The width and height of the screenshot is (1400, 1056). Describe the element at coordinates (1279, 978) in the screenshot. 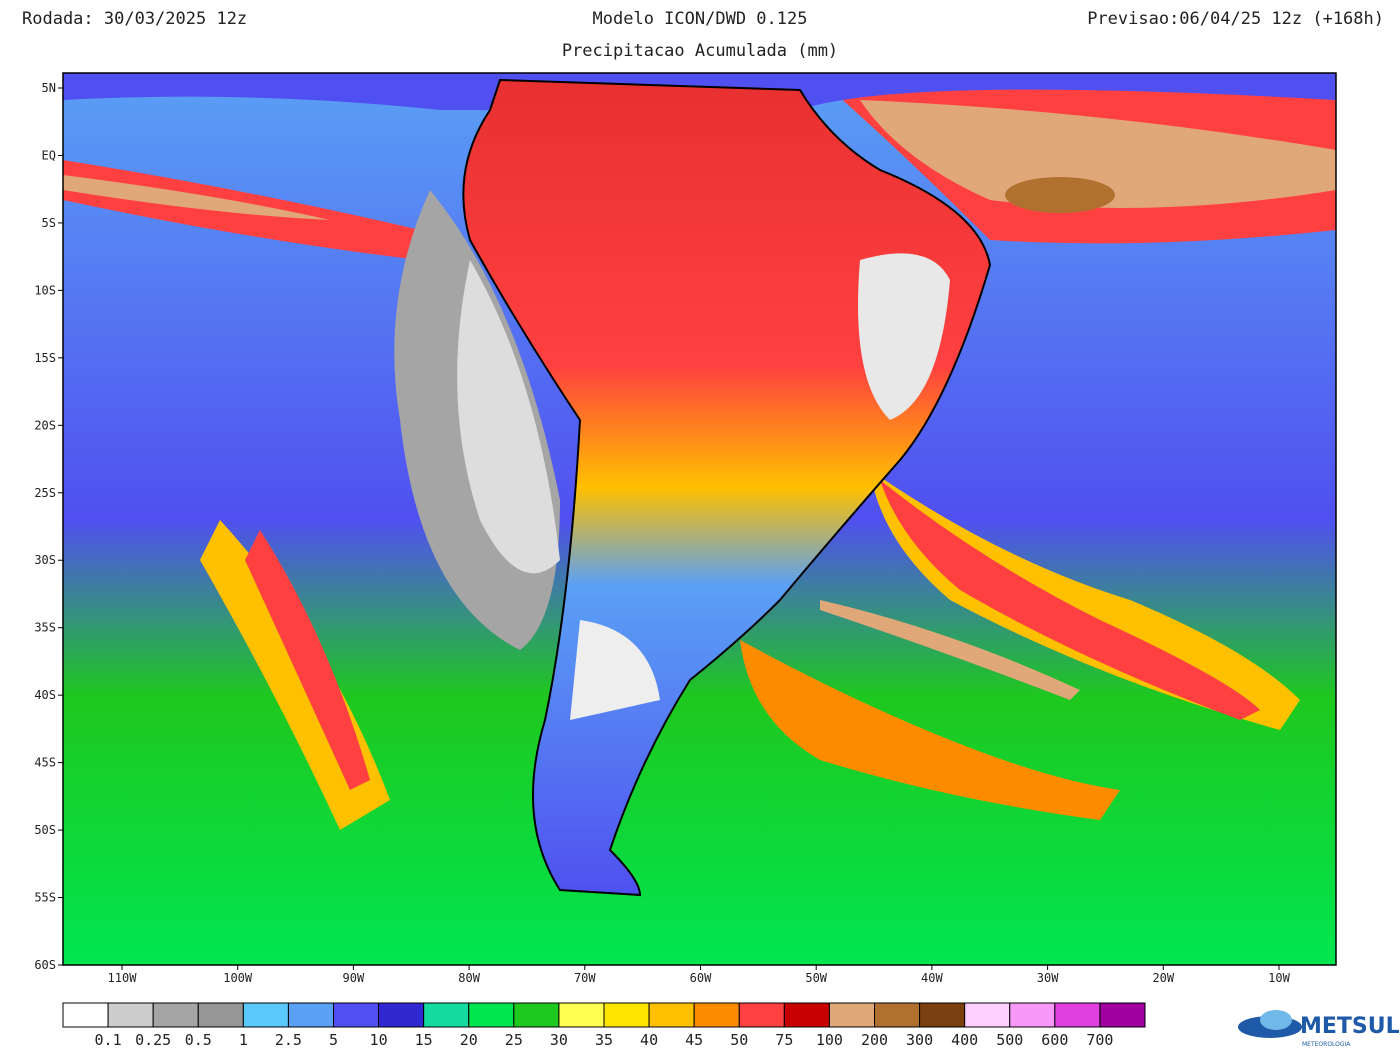

I see `lon-label: 10W` at that location.